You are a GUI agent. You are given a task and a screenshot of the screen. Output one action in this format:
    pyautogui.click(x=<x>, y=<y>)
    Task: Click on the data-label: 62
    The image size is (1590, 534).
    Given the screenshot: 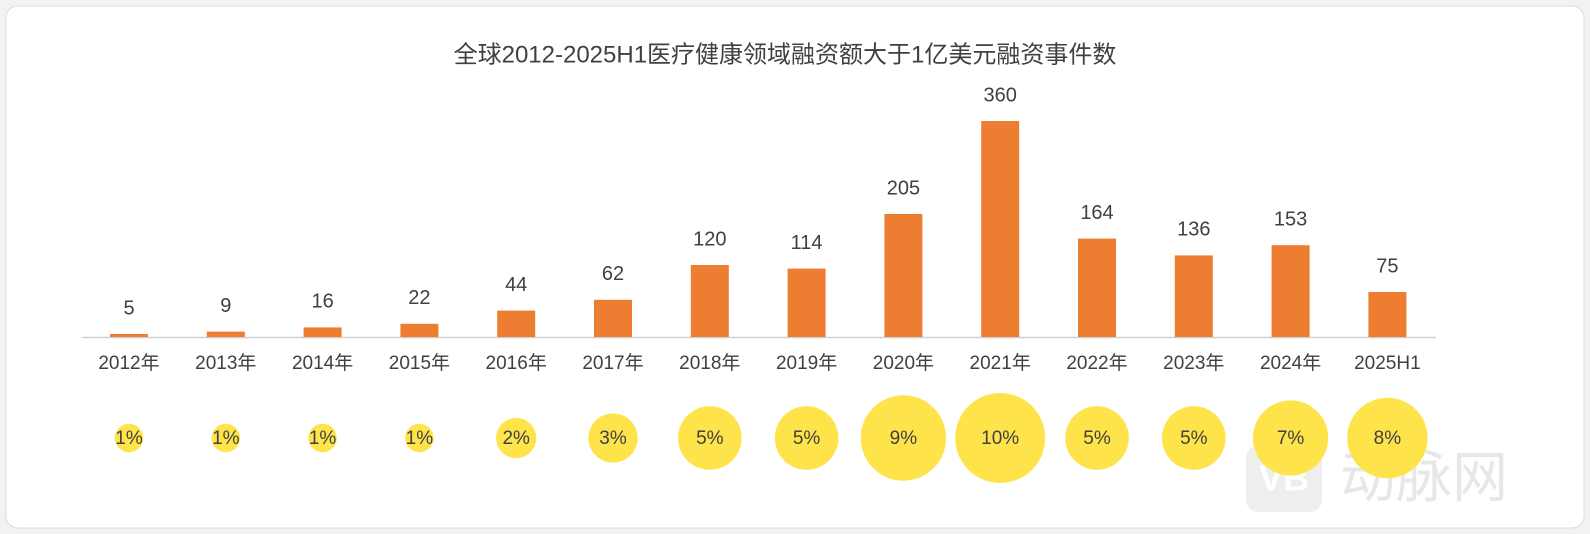 What is the action you would take?
    pyautogui.click(x=613, y=274)
    